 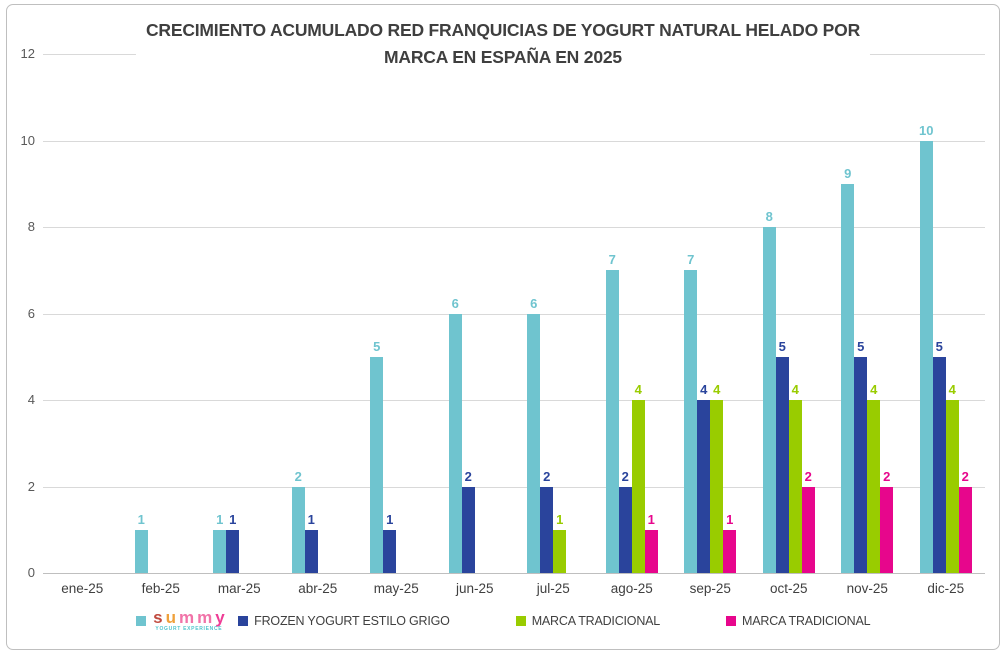 What do you see at coordinates (27, 53) in the screenshot?
I see `y-tick-label: 12` at bounding box center [27, 53].